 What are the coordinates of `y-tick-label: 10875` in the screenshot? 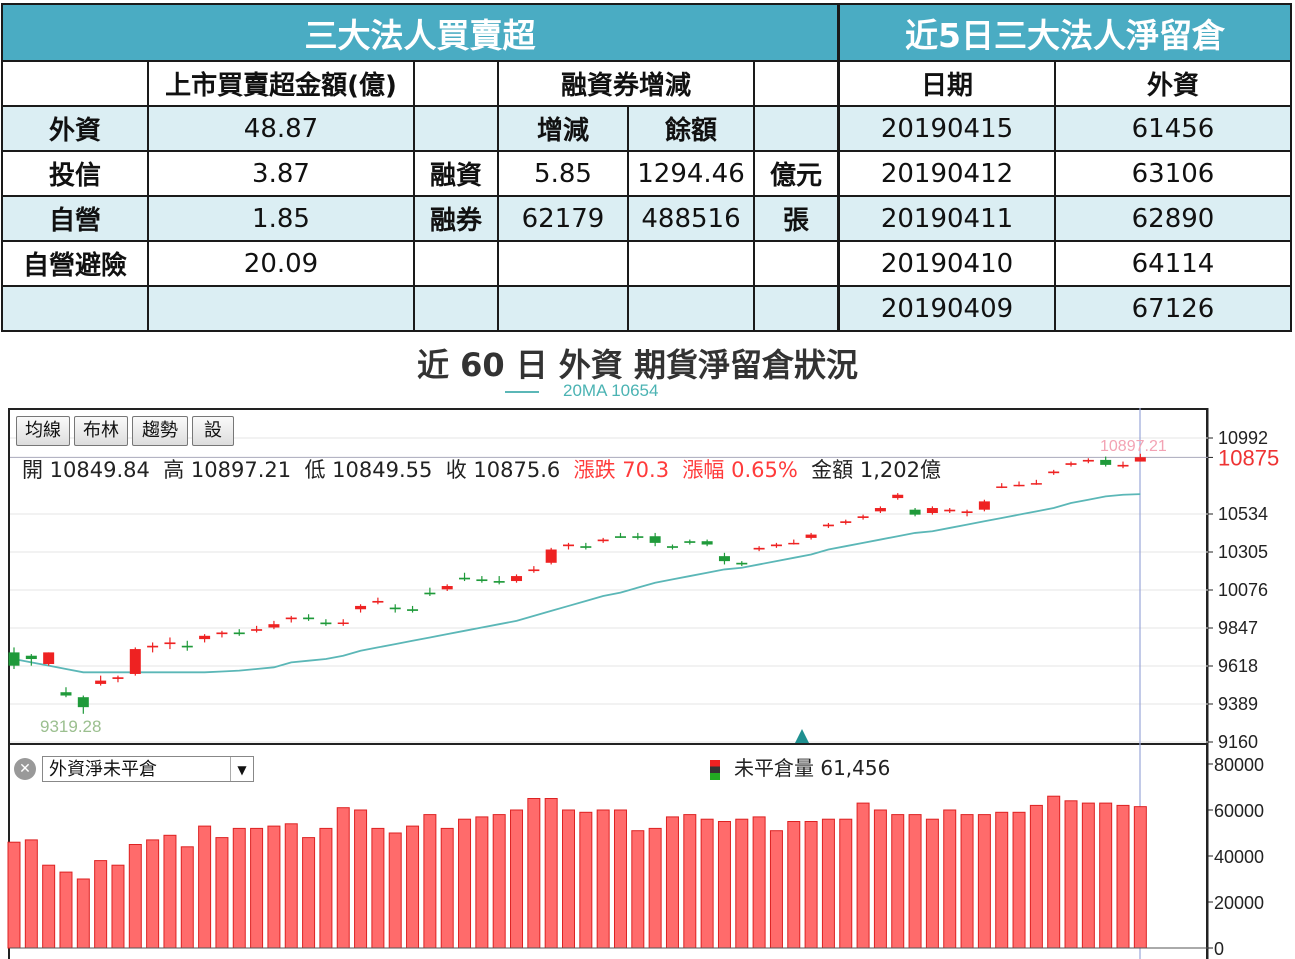 It's located at (1248, 457).